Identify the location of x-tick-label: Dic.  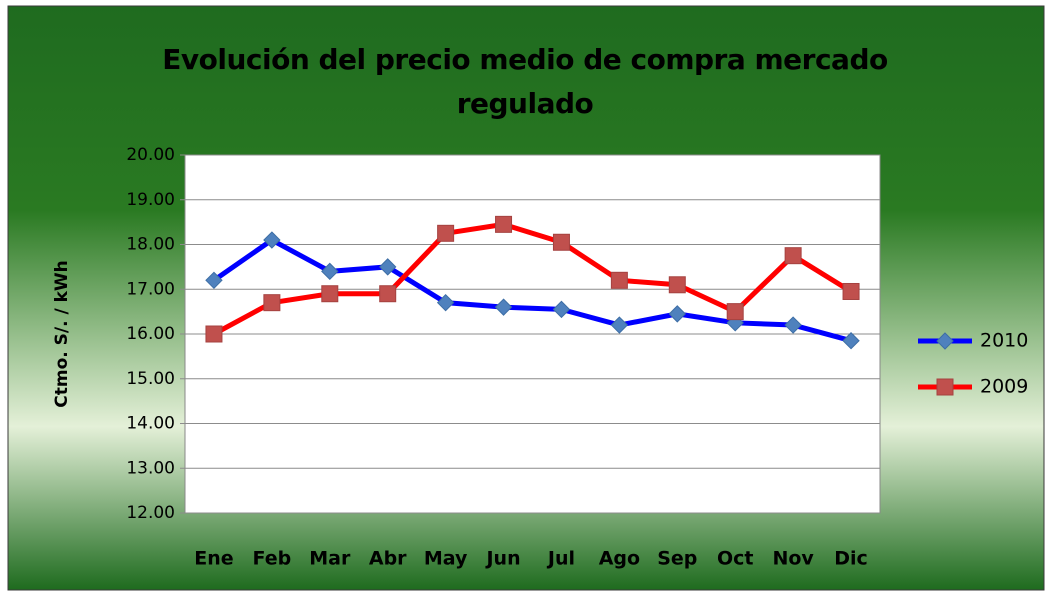
(851, 559).